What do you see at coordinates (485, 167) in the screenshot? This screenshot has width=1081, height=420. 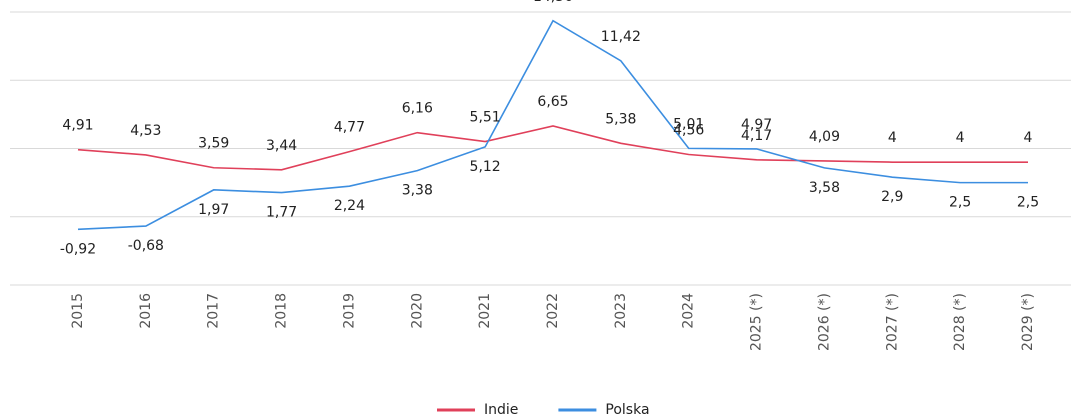 I see `data-label: 5,12` at bounding box center [485, 167].